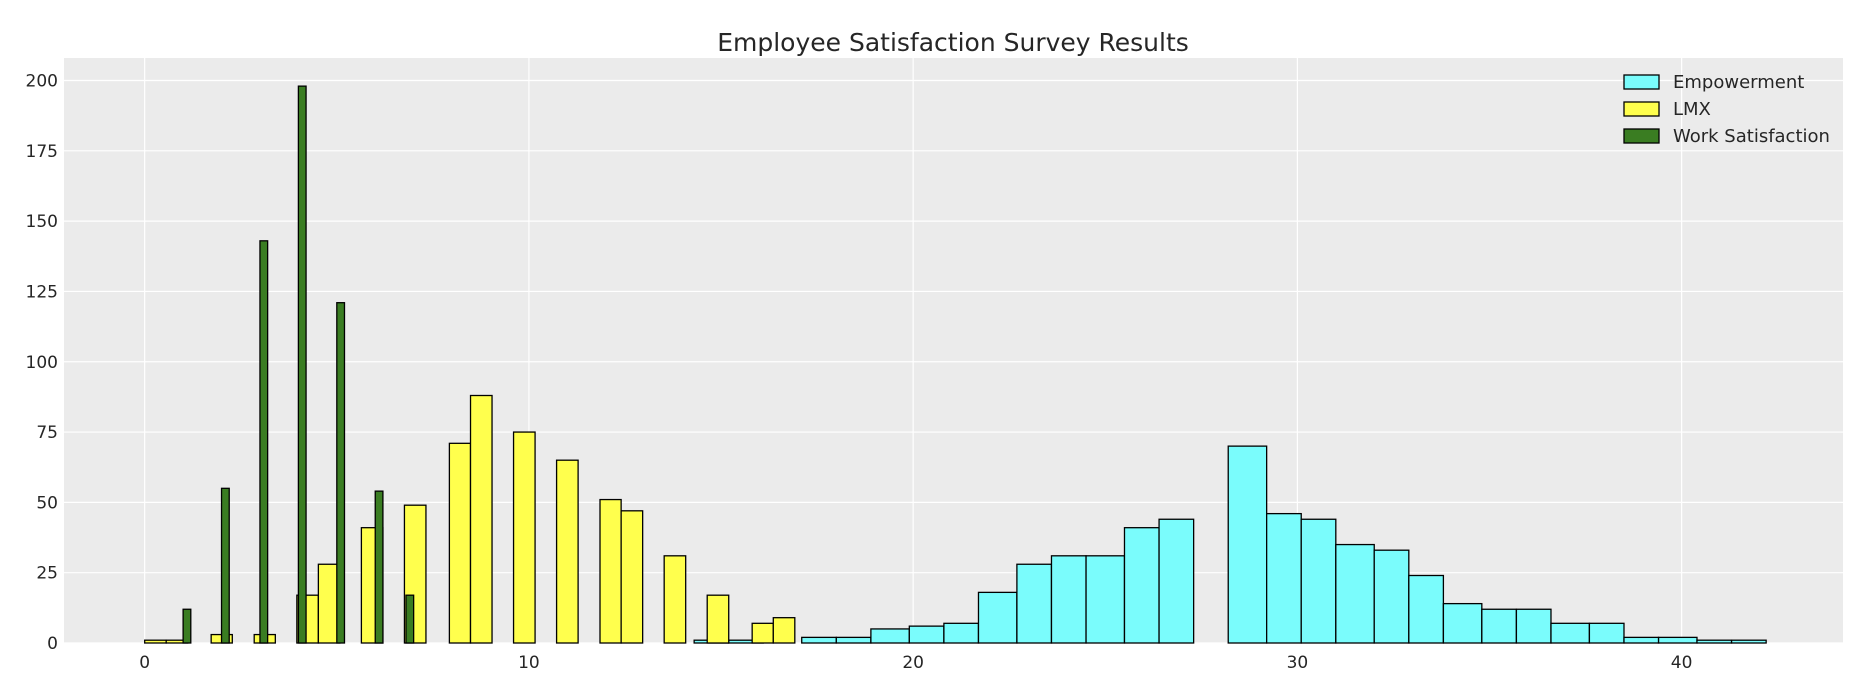 The height and width of the screenshot is (696, 1866). Describe the element at coordinates (47, 503) in the screenshot. I see `y-tick-label: 50` at that location.